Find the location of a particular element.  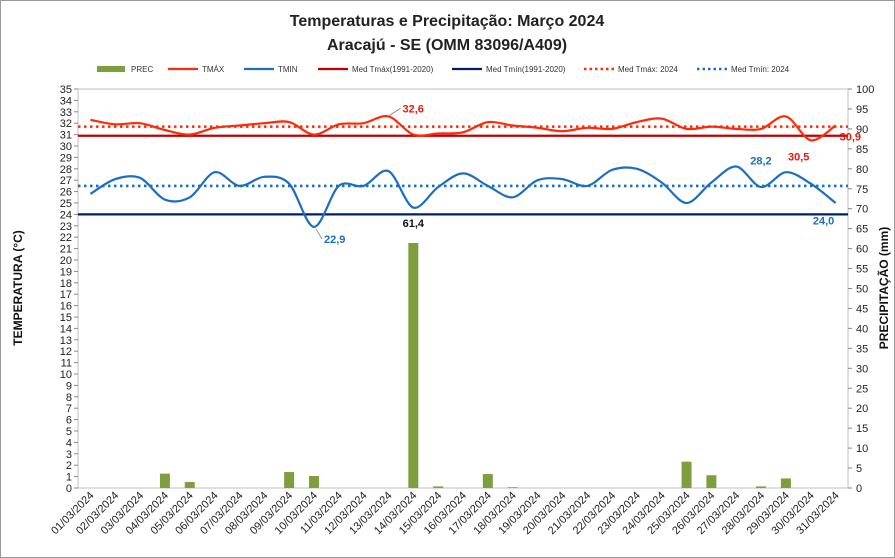

left-tick-label: 35 is located at coordinates (66, 90).